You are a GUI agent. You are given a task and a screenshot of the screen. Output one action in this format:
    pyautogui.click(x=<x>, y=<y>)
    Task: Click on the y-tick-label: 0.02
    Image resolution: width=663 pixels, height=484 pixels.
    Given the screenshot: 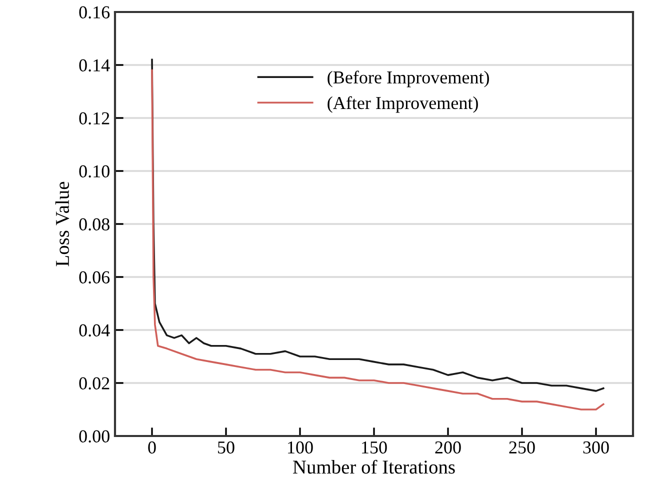 What is the action you would take?
    pyautogui.click(x=94, y=383)
    